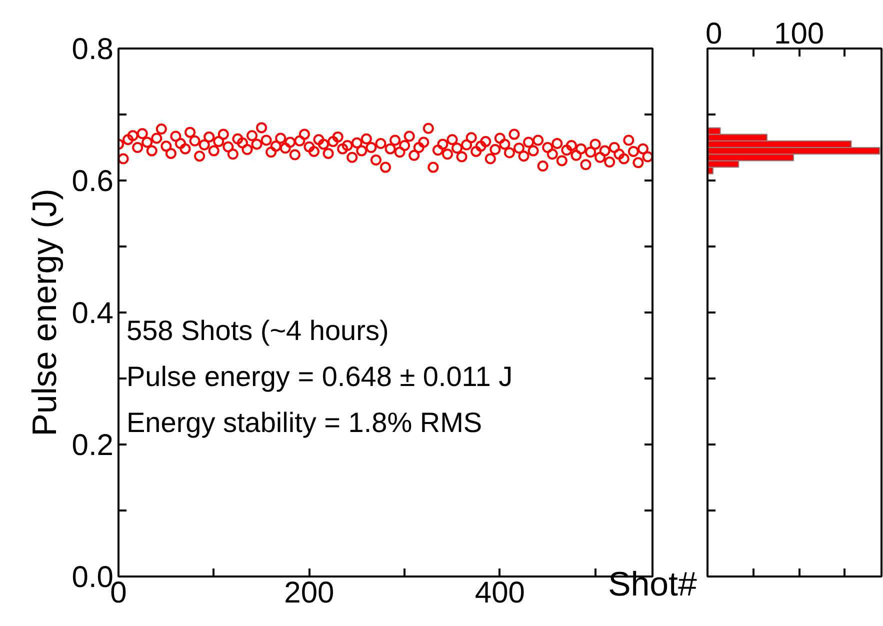  What do you see at coordinates (304, 422) in the screenshot?
I see `annotation: Energy stability = 1.8% RMS` at bounding box center [304, 422].